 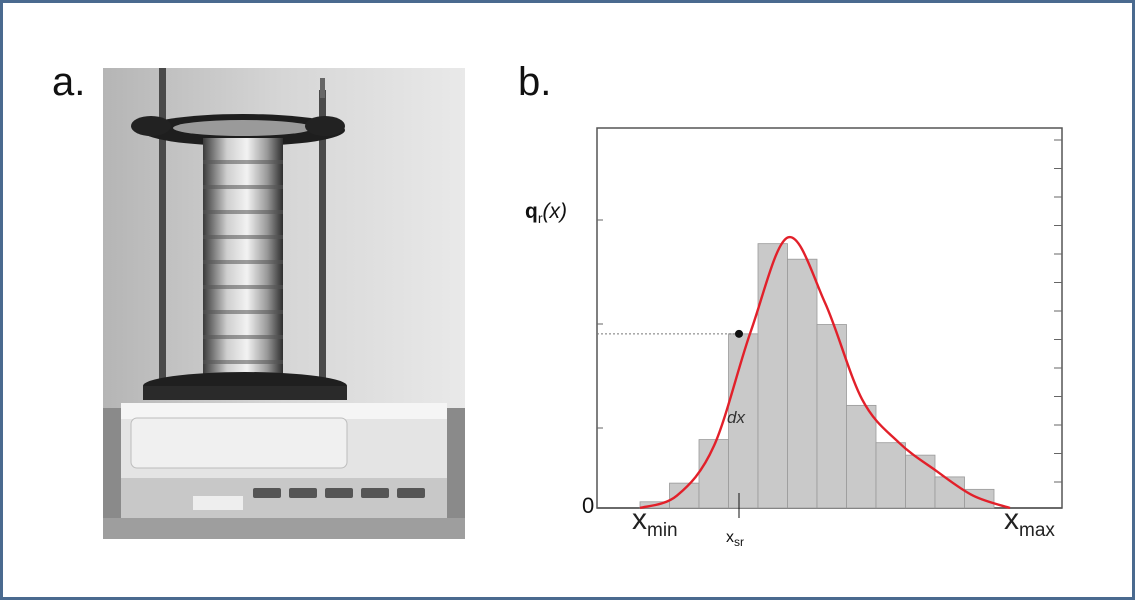 I want to click on y-zero-label: 0, so click(x=588, y=505).